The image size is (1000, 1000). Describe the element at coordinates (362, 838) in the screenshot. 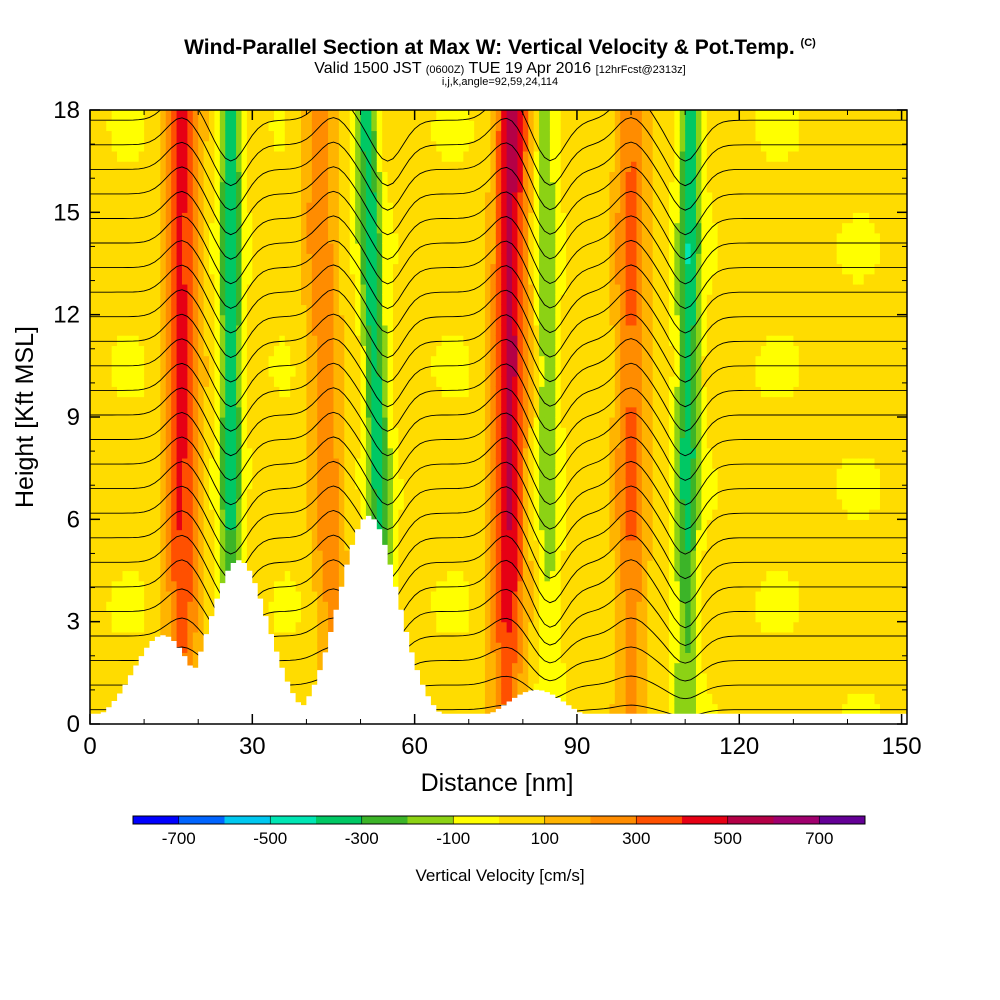

I see `colorbar-tick-label: -300` at that location.